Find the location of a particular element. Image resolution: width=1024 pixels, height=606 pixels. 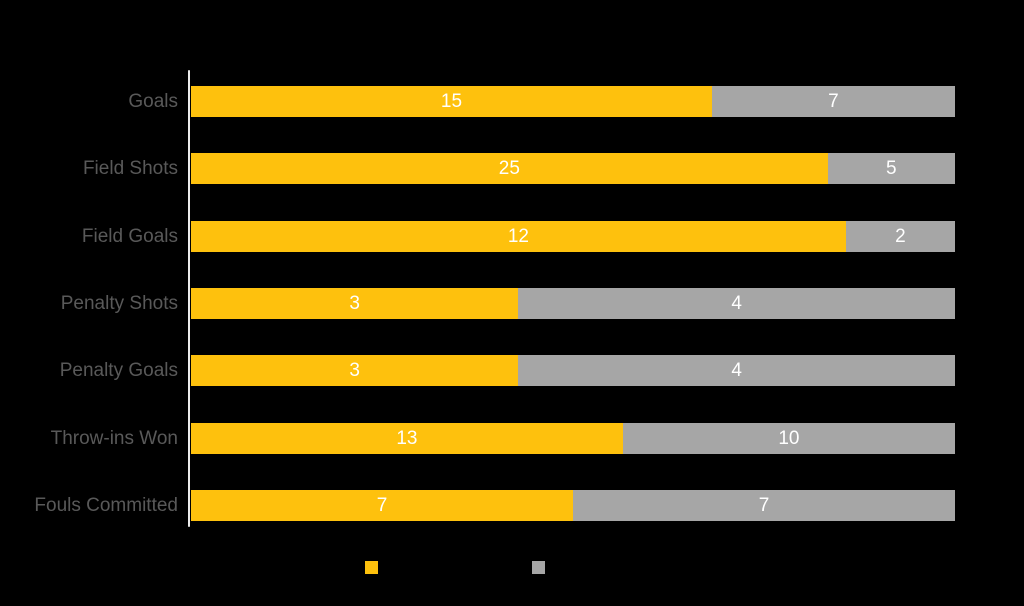

stacked-bar: 12 2 is located at coordinates (573, 236).